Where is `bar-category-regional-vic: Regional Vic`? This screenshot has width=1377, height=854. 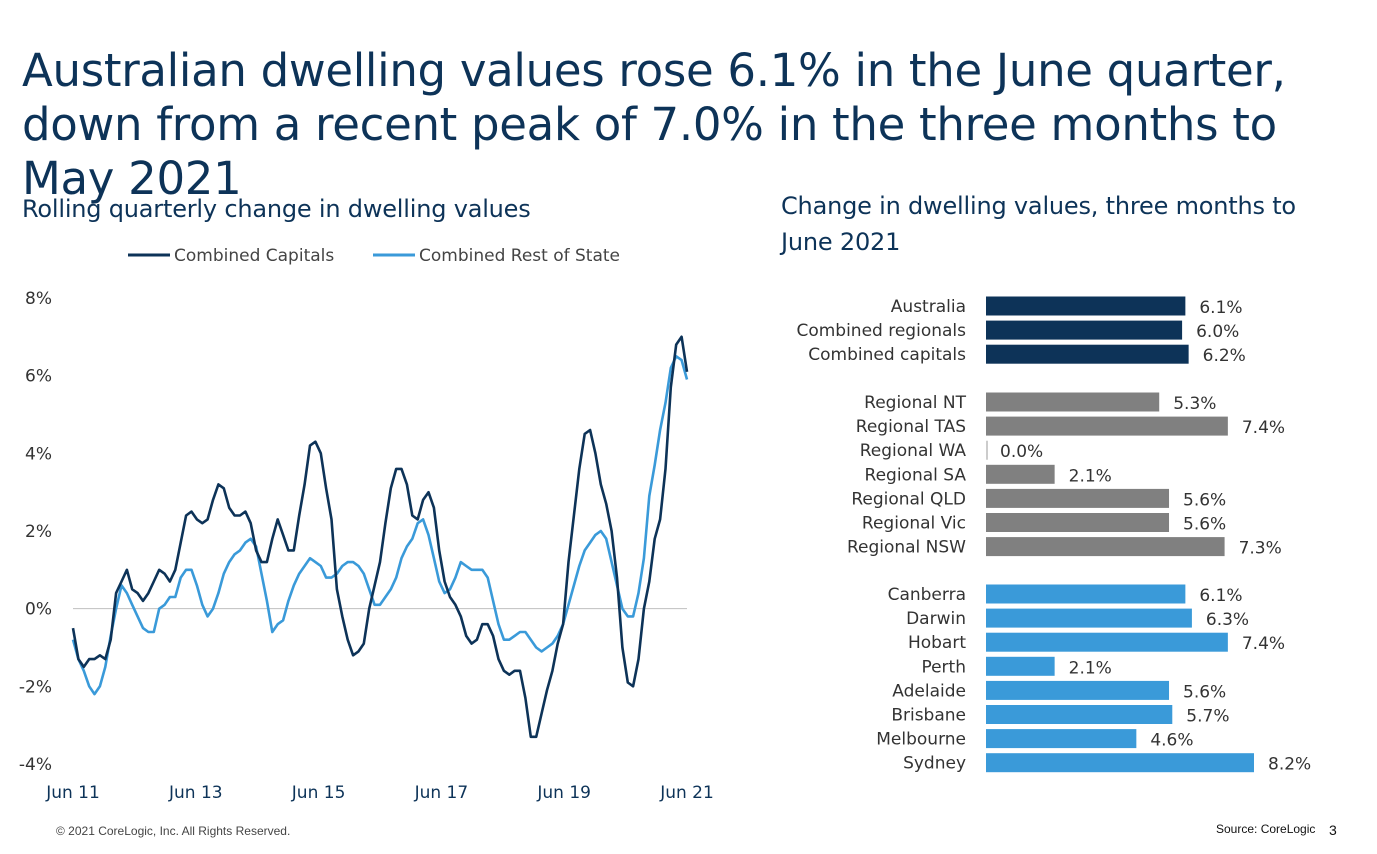
bar-category-regional-vic: Regional Vic is located at coordinates (914, 524).